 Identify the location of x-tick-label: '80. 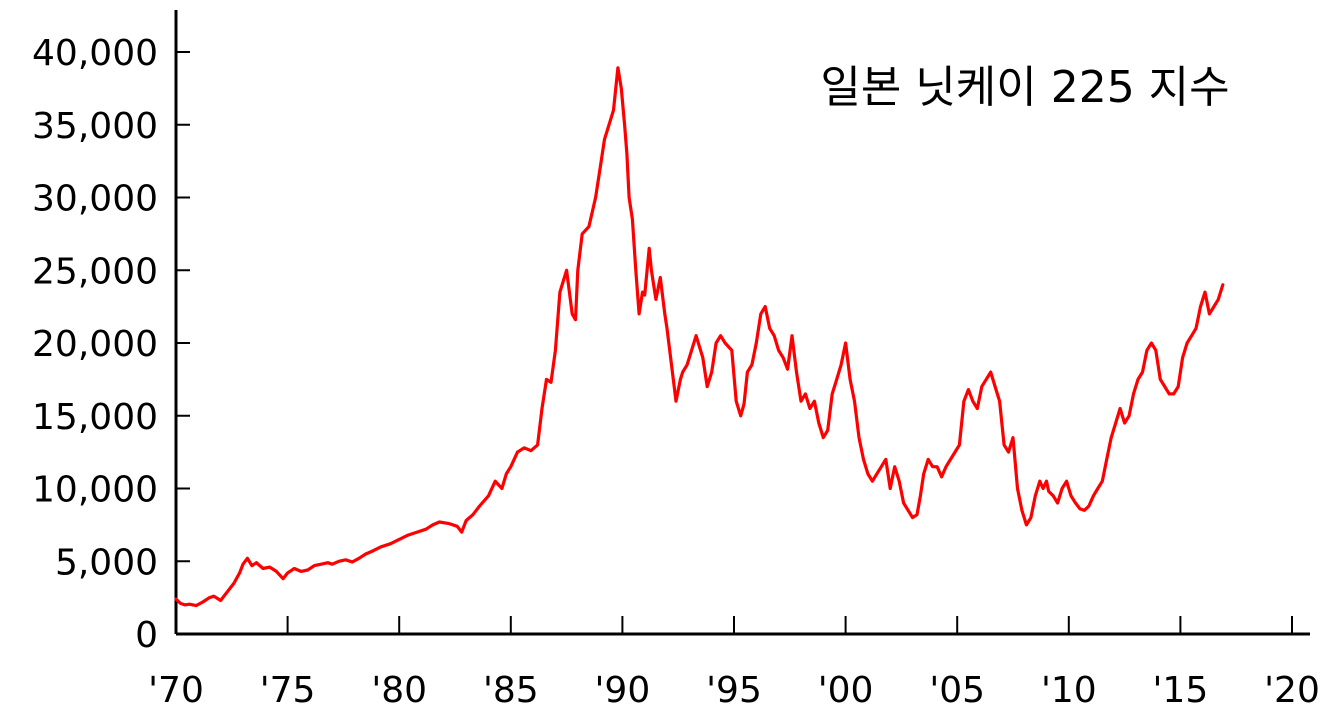
(399, 690).